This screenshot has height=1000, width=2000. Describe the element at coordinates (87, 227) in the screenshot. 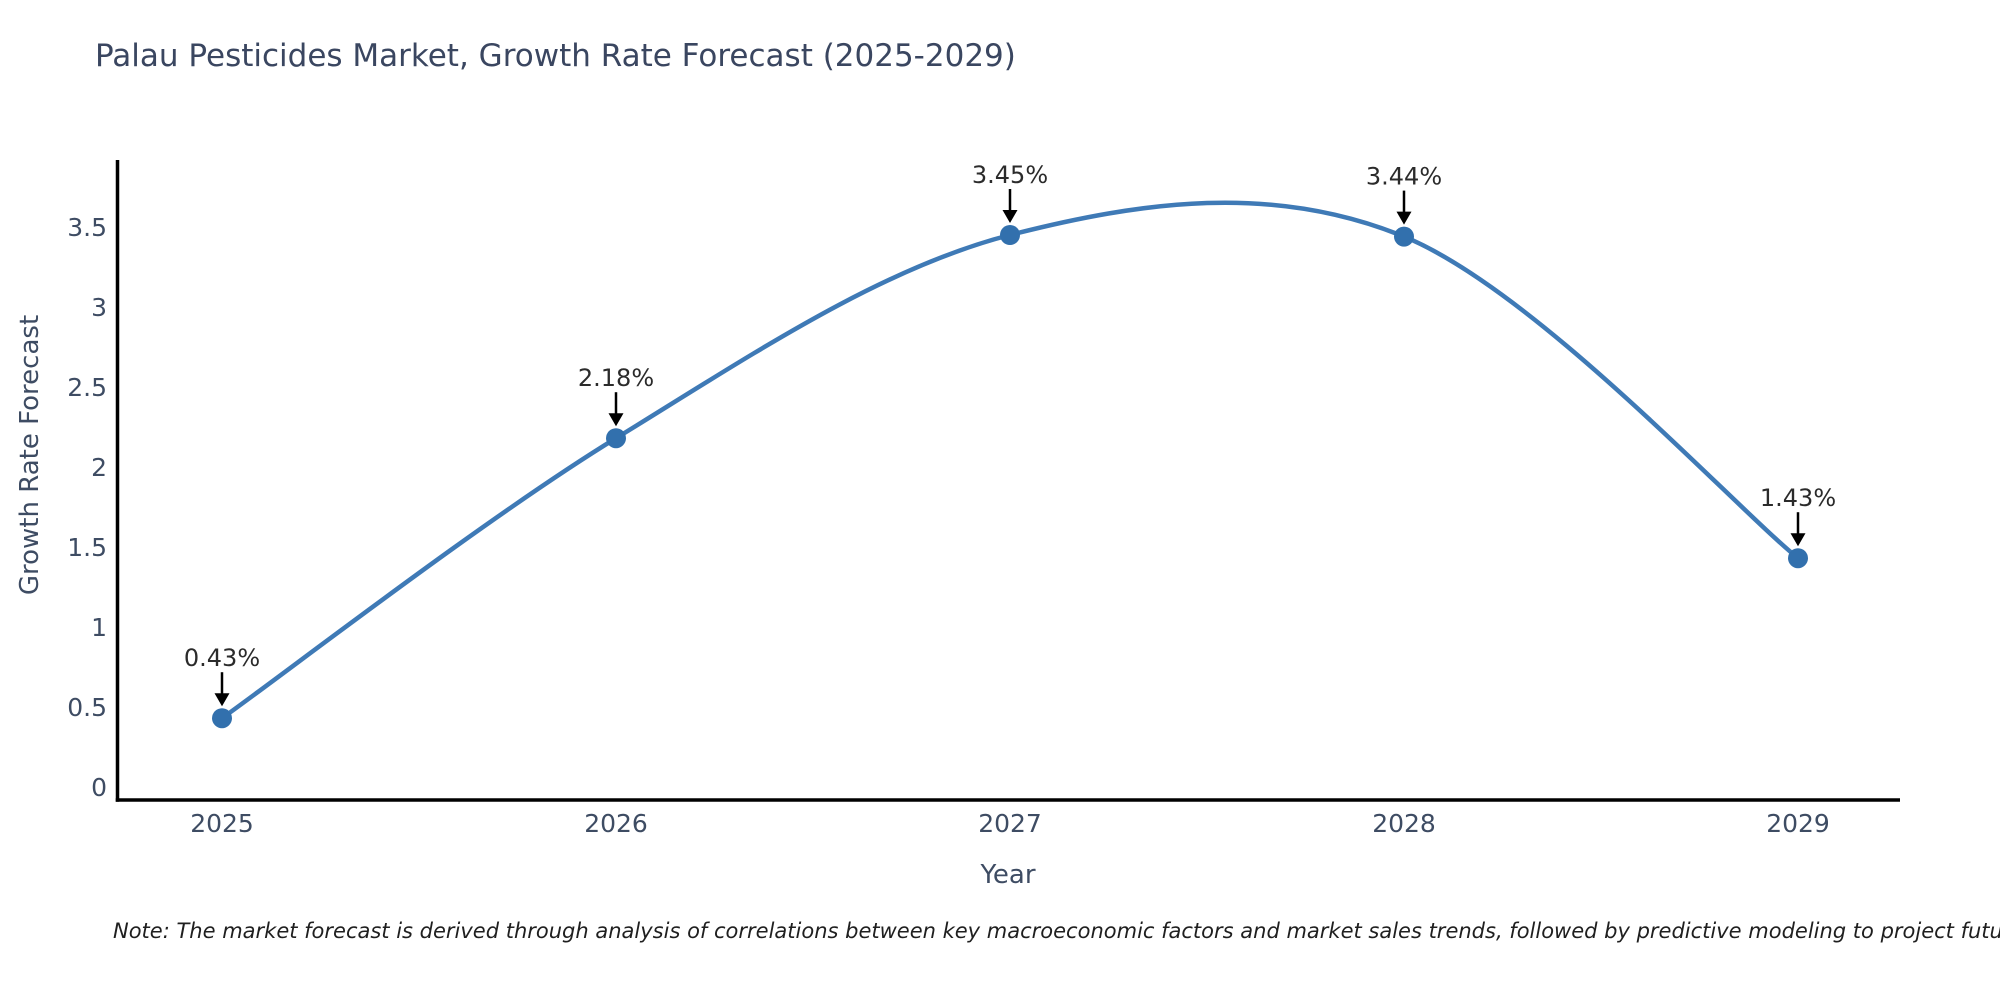

I see `y-tick-label: 3.5` at that location.